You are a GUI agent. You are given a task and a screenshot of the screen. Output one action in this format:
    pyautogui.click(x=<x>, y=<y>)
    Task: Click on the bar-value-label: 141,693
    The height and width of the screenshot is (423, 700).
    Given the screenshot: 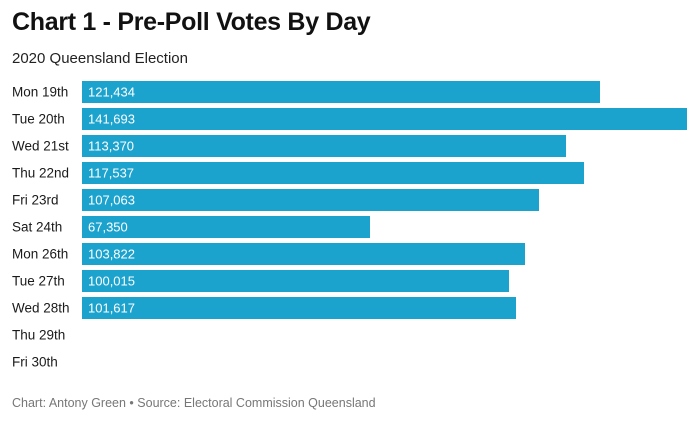 What is the action you would take?
    pyautogui.click(x=111, y=119)
    